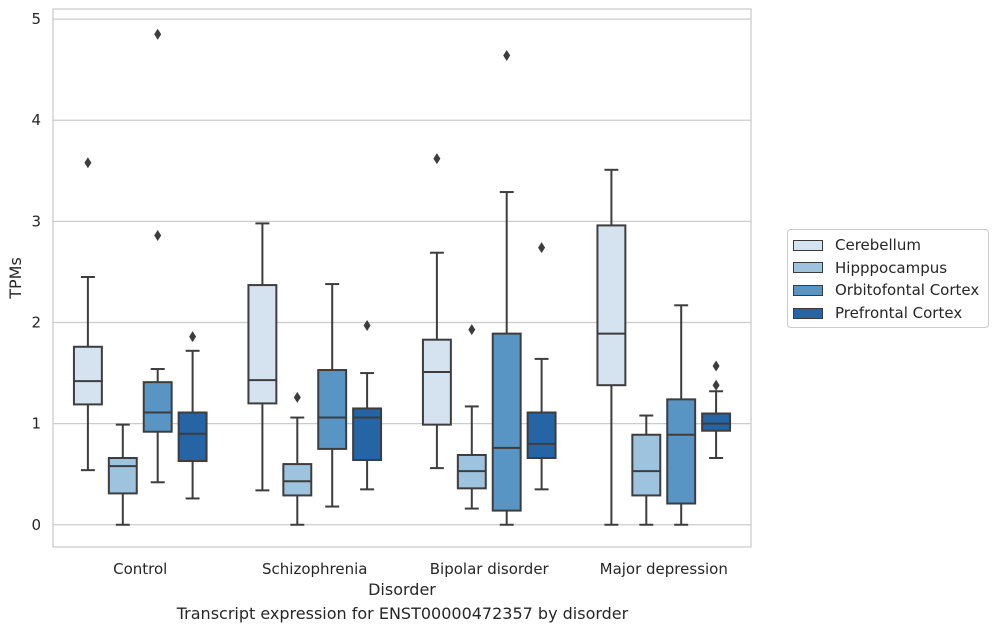  I want to click on y-tick-label: 3, so click(36, 221).